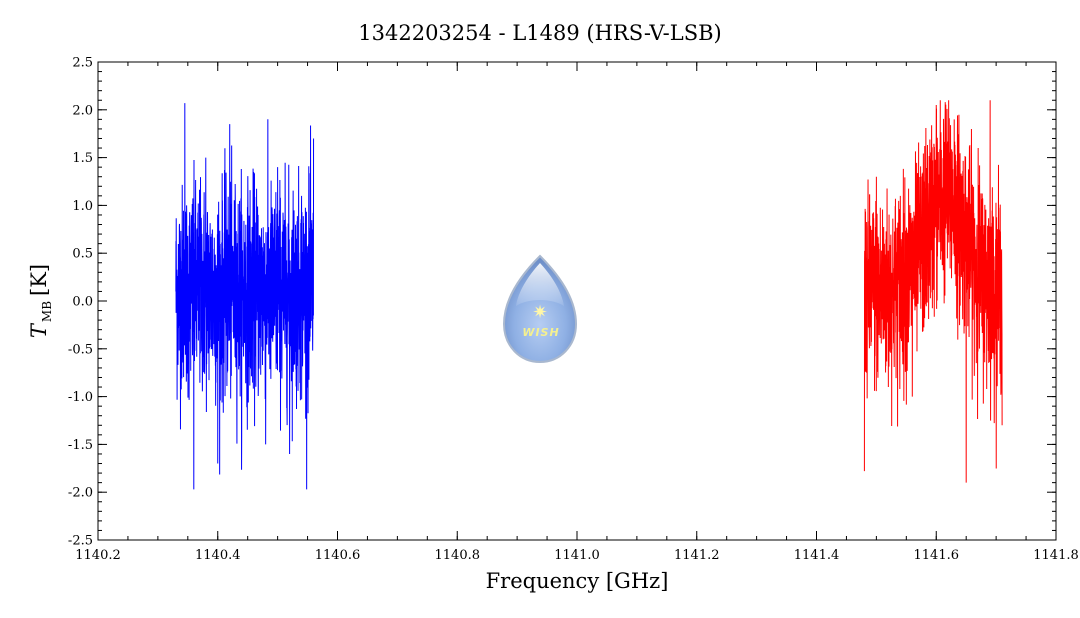 The width and height of the screenshot is (1080, 618). Describe the element at coordinates (933, 291) in the screenshot. I see `spectrum-series-red` at that location.